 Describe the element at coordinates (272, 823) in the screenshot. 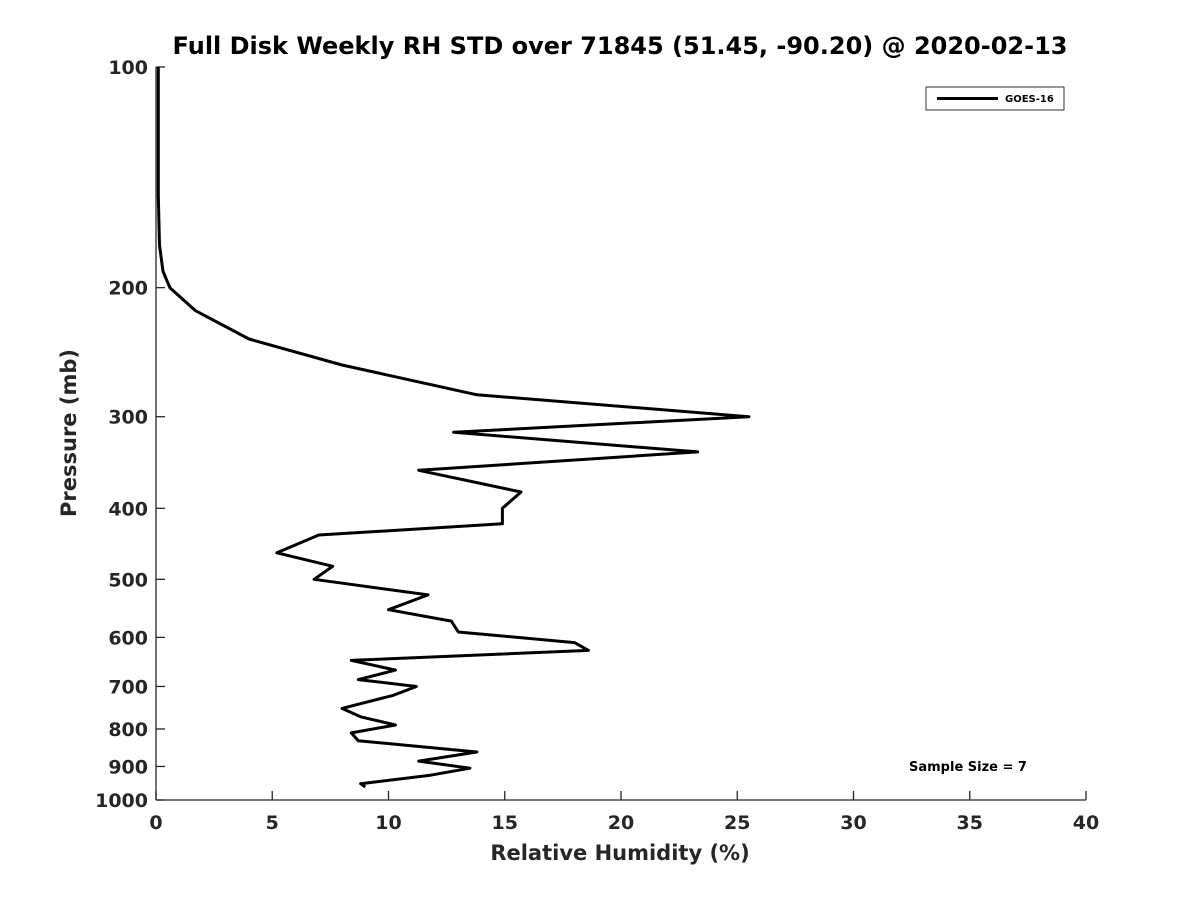

I see `x-tick-label: 5` at that location.